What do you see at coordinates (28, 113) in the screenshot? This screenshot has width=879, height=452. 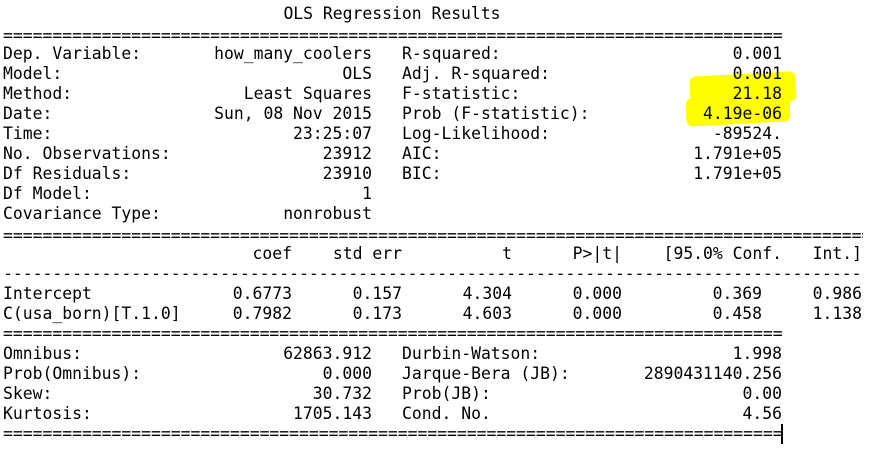 I see `label-date: Date:` at bounding box center [28, 113].